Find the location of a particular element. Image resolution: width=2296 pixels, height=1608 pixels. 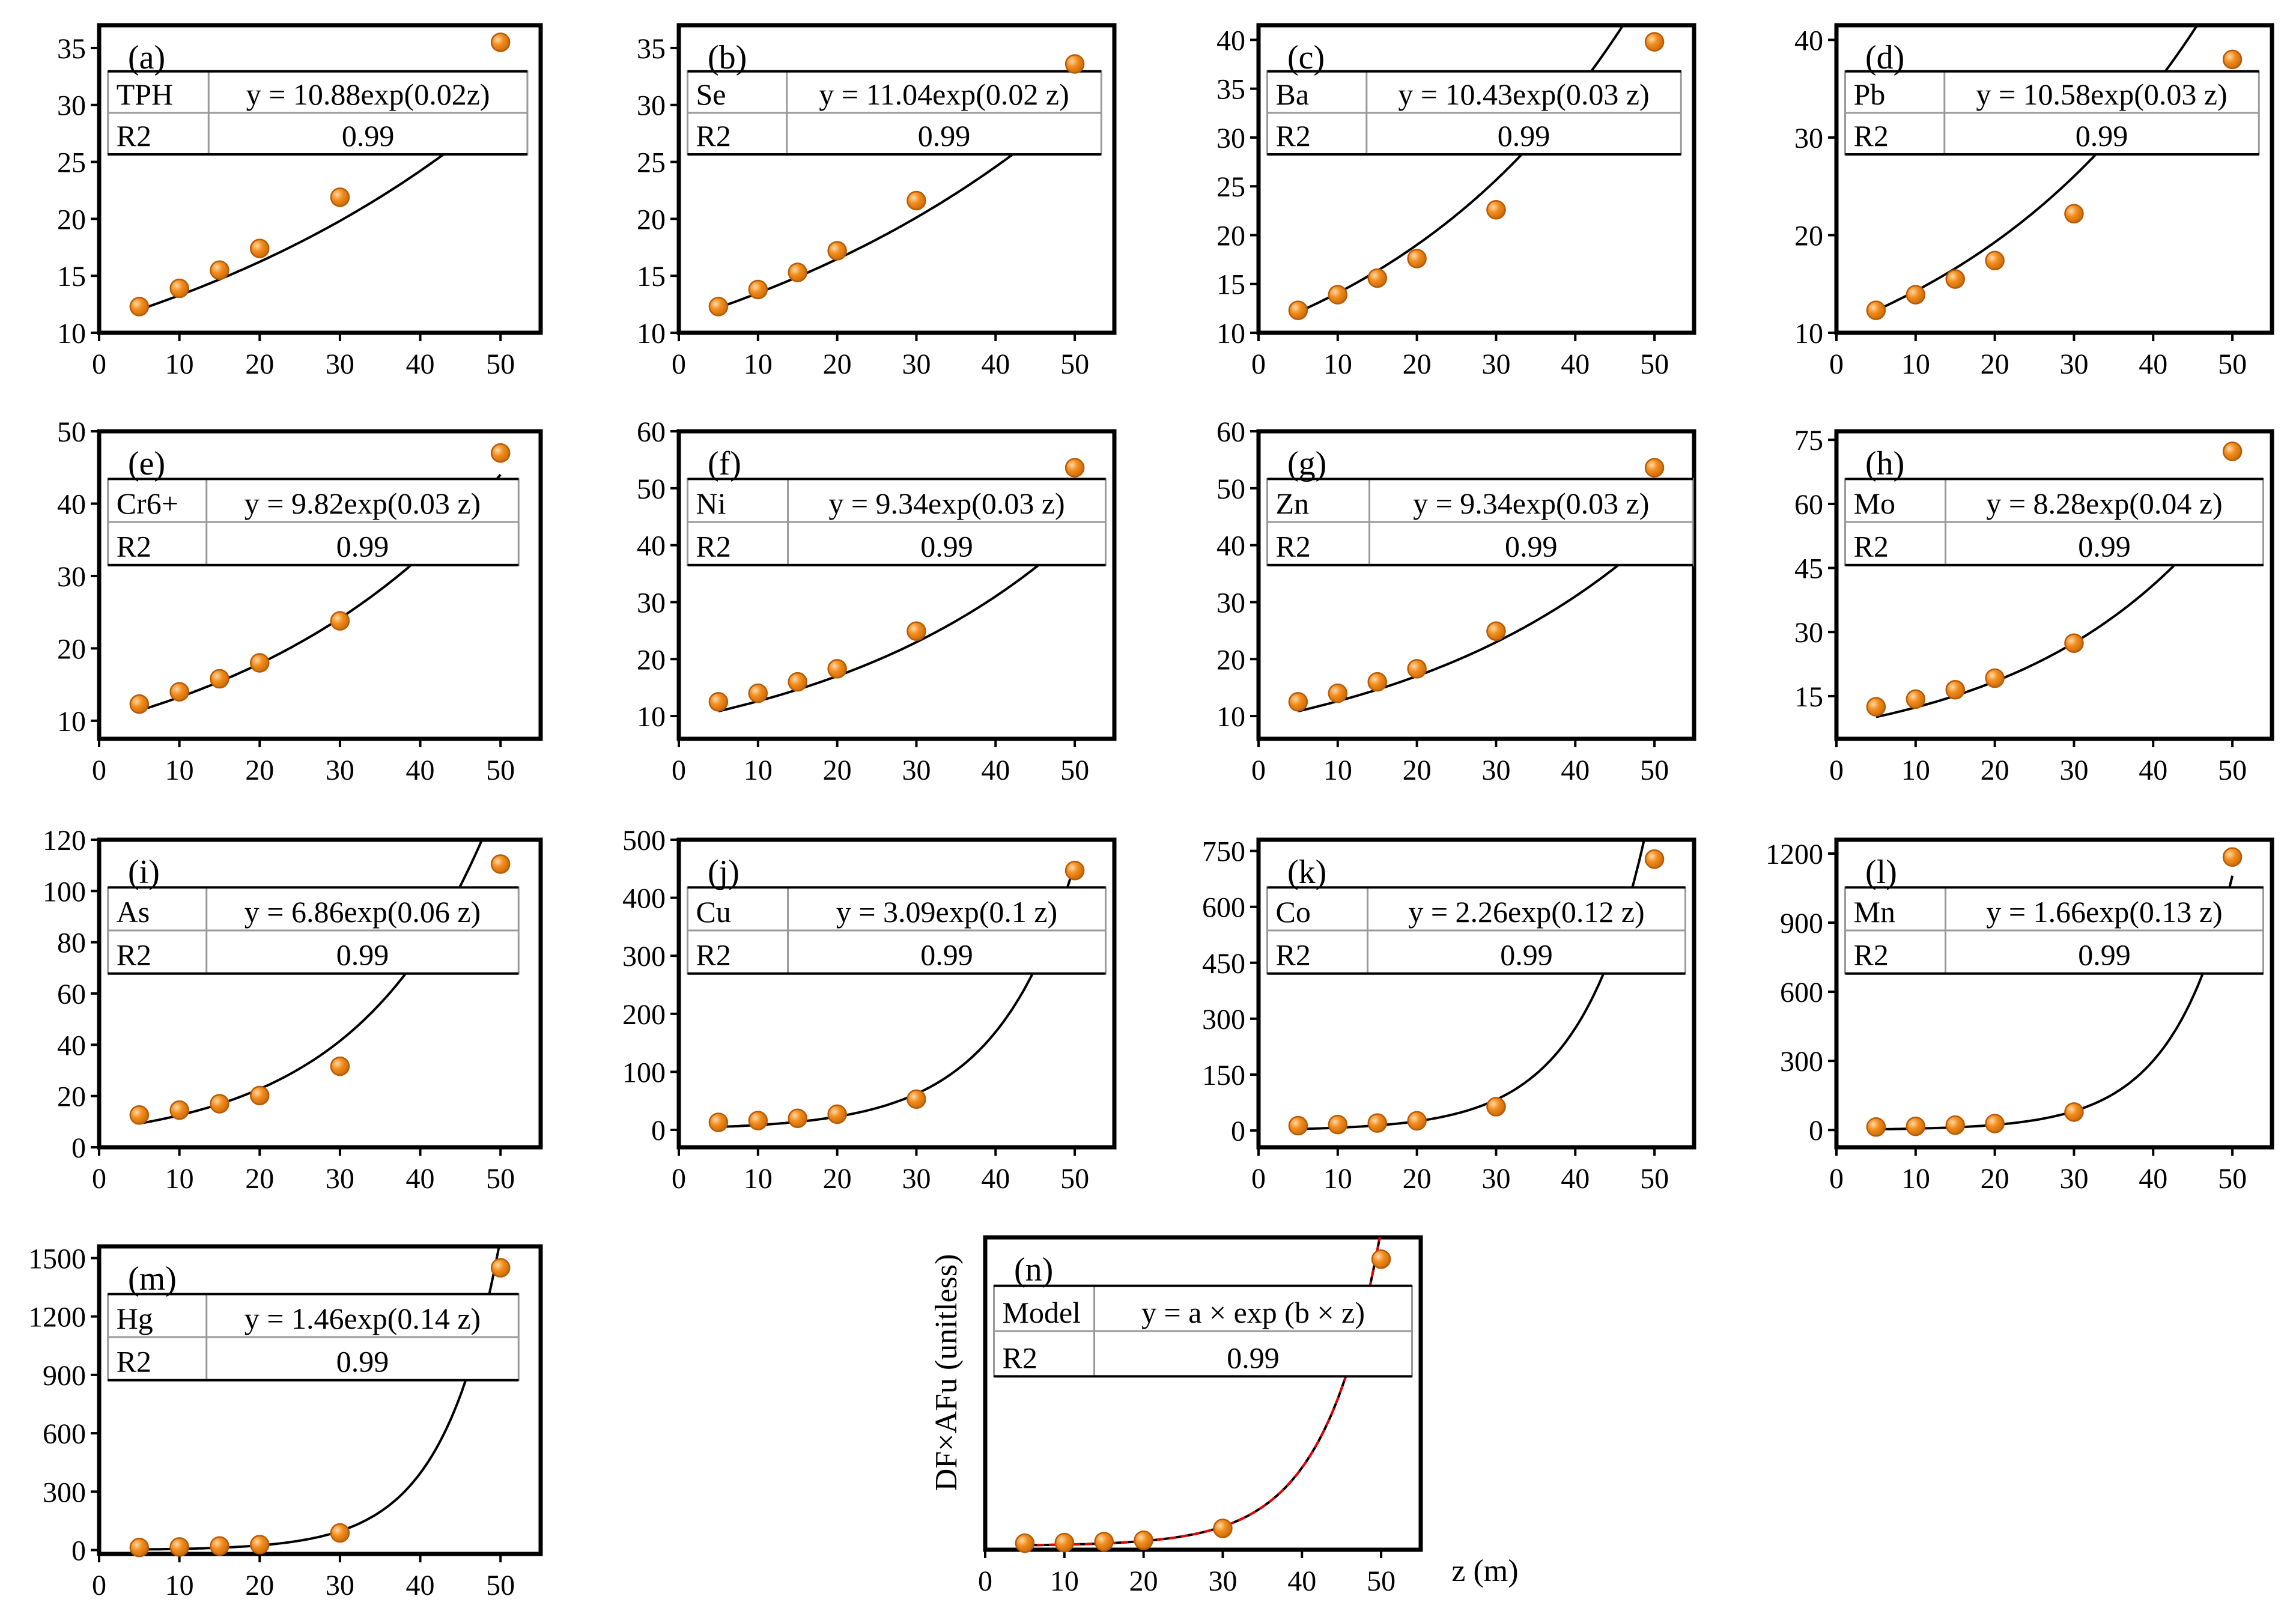

y-tick-label: 120 is located at coordinates (64, 841).